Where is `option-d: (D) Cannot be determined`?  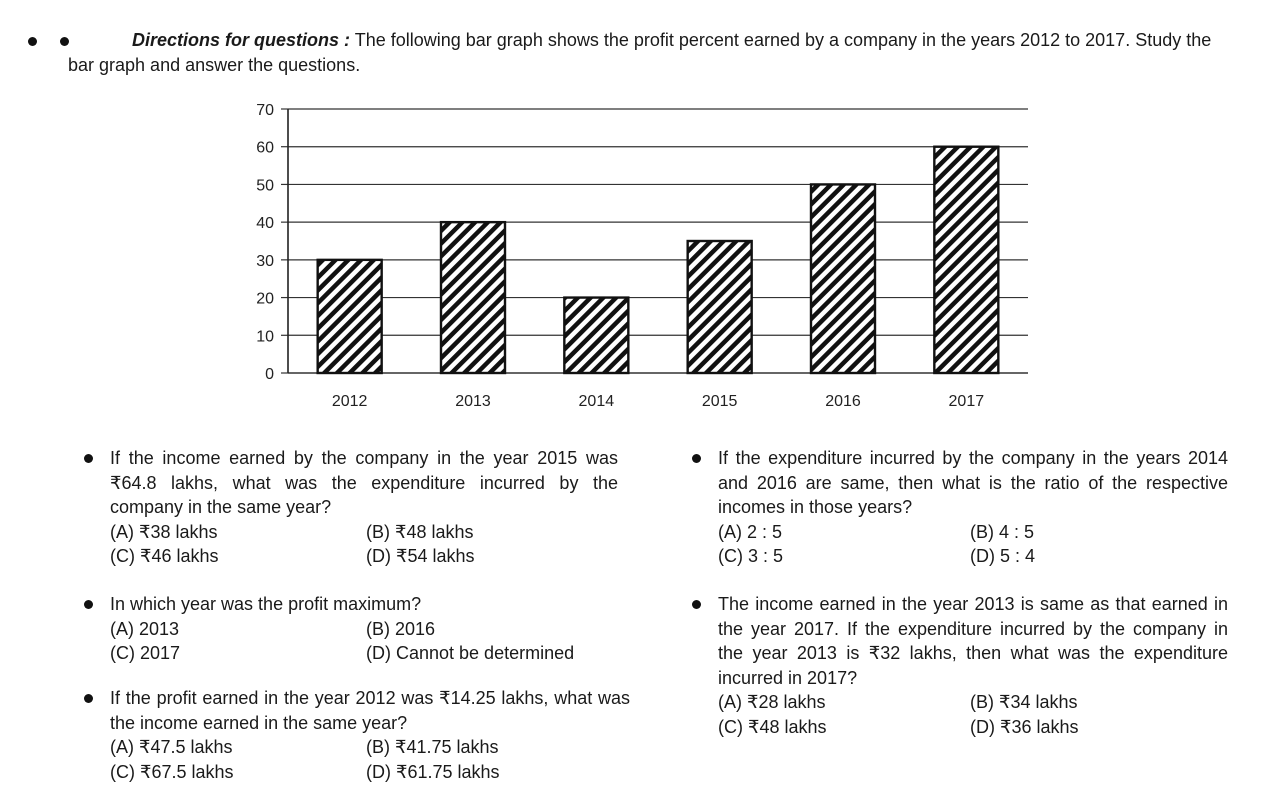 option-d: (D) Cannot be determined is located at coordinates (470, 653).